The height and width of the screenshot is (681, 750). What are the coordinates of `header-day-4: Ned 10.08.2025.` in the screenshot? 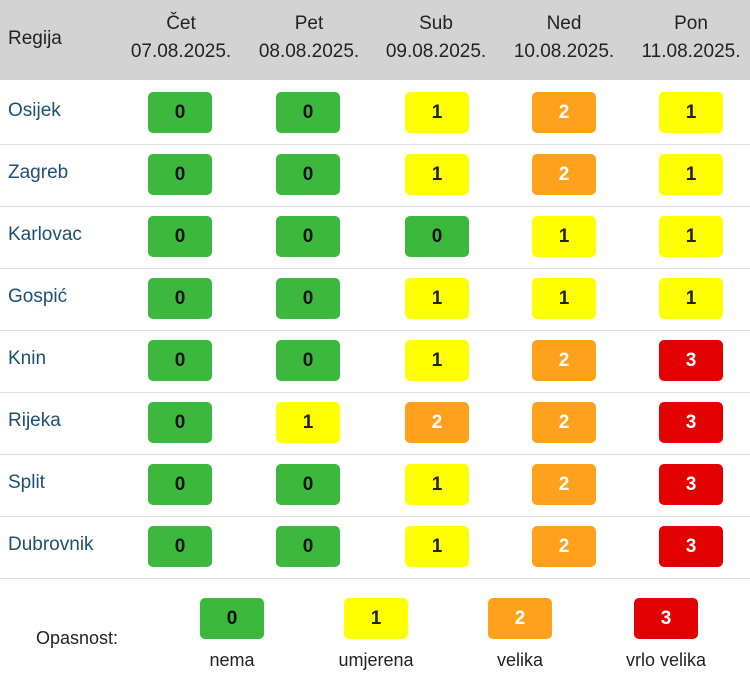 It's located at (564, 38).